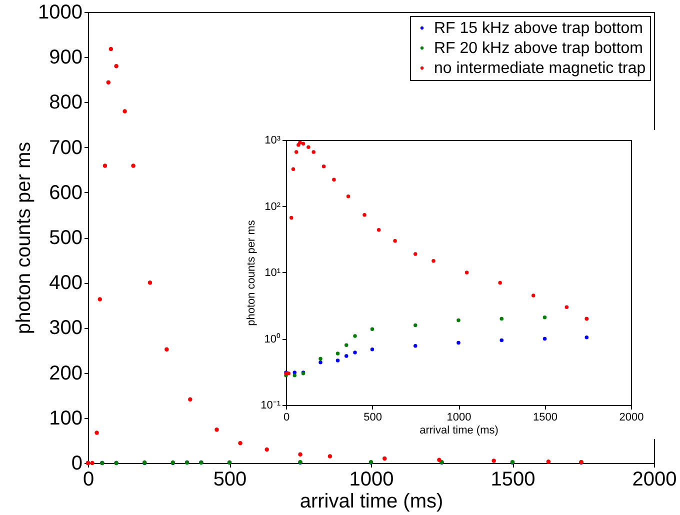 The width and height of the screenshot is (680, 515). Describe the element at coordinates (272, 339) in the screenshot. I see `y-tick-label: 10⁰` at that location.